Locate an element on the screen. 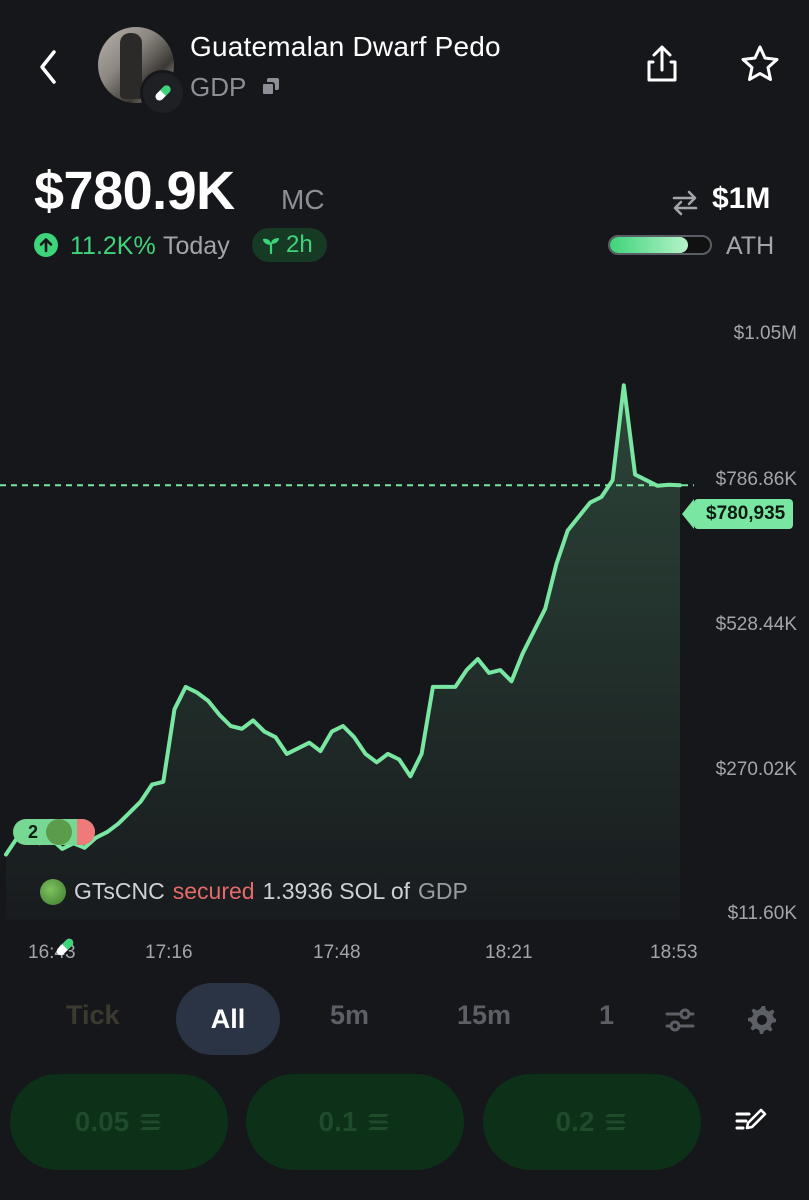 The width and height of the screenshot is (809, 1200). ath-progress-bar is located at coordinates (660, 245).